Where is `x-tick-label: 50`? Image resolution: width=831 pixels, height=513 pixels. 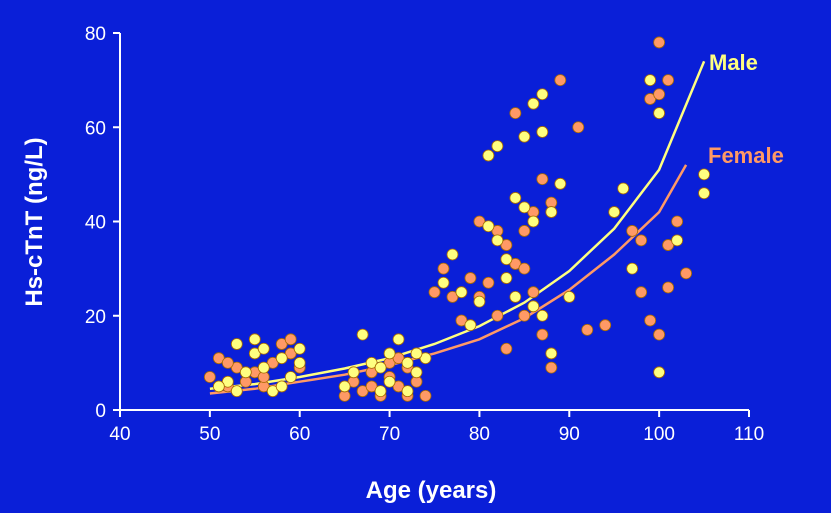 x-tick-label: 50 is located at coordinates (209, 434).